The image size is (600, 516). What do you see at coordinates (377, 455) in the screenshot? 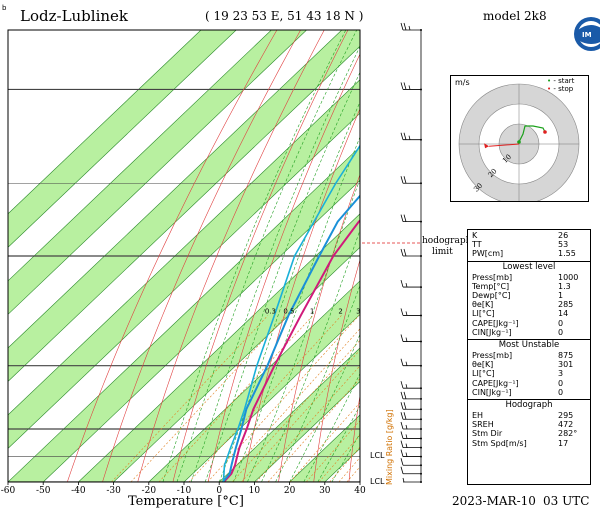
I see `lcl-label-inner: LCL` at bounding box center [377, 455].